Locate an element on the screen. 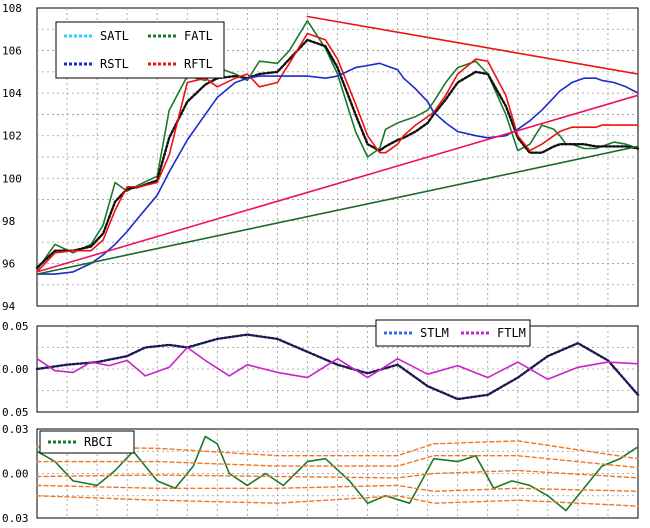 The width and height of the screenshot is (650, 528). legend-label-rstl: RSTL is located at coordinates (114, 64).